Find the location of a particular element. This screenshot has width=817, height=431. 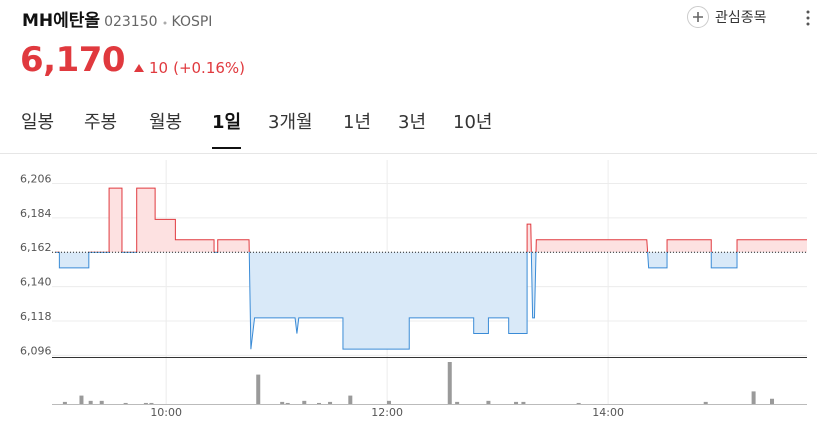

period-tabs: 일봉 주봉 월봉 1일 3개월 1년 3년 10년 is located at coordinates (408, 130).